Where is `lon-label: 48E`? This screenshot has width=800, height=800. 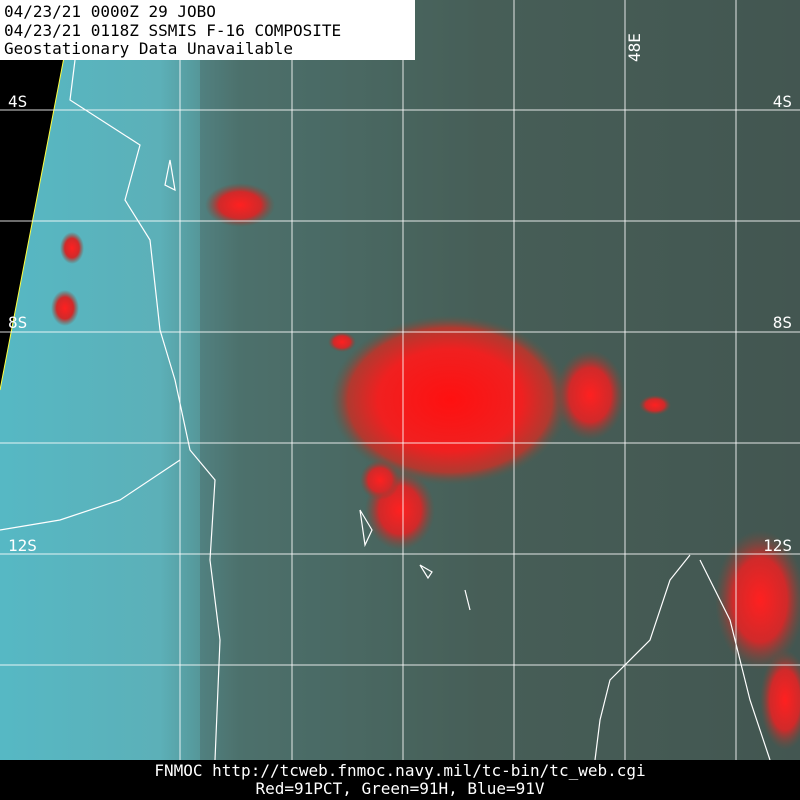 lon-label: 48E is located at coordinates (634, 47).